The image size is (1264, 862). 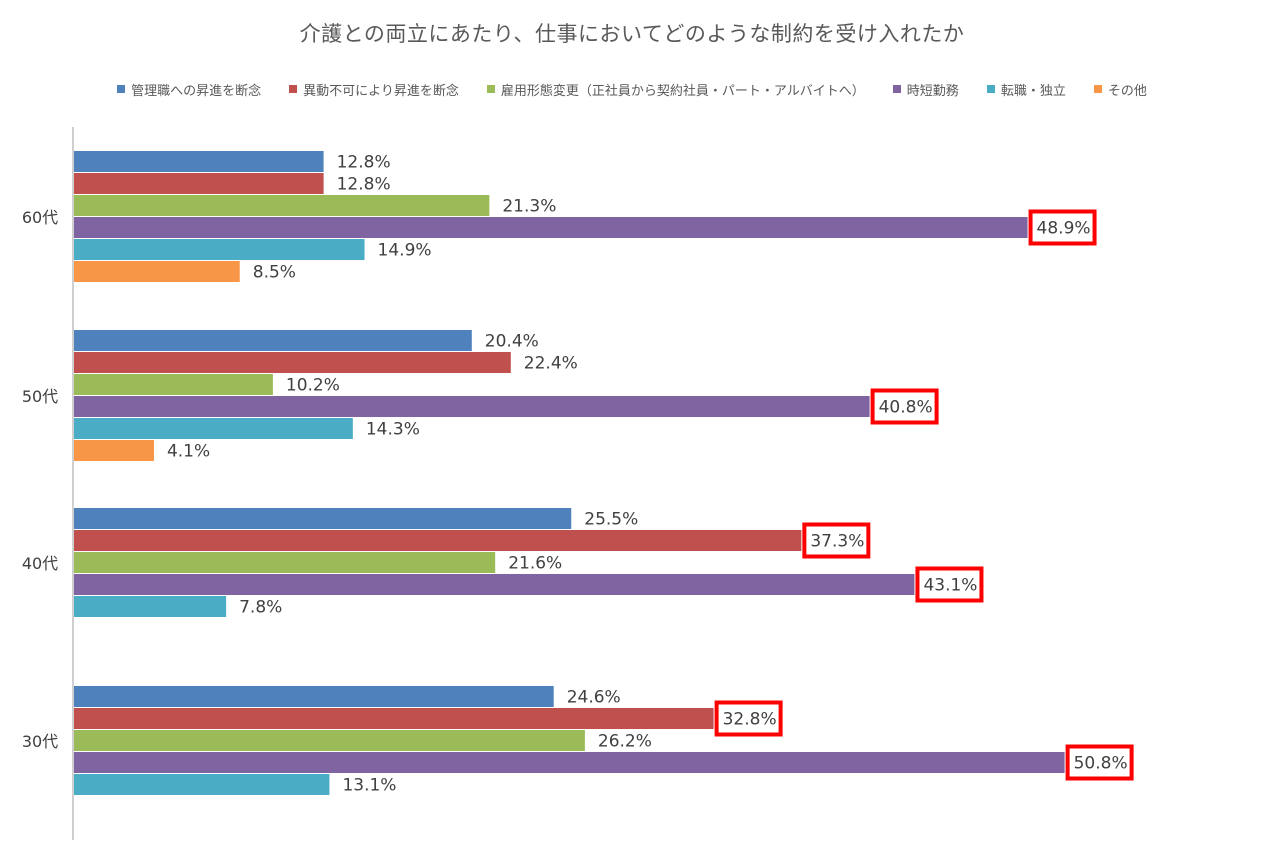 What do you see at coordinates (313, 386) in the screenshot?
I see `data-label: 10.2%` at bounding box center [313, 386].